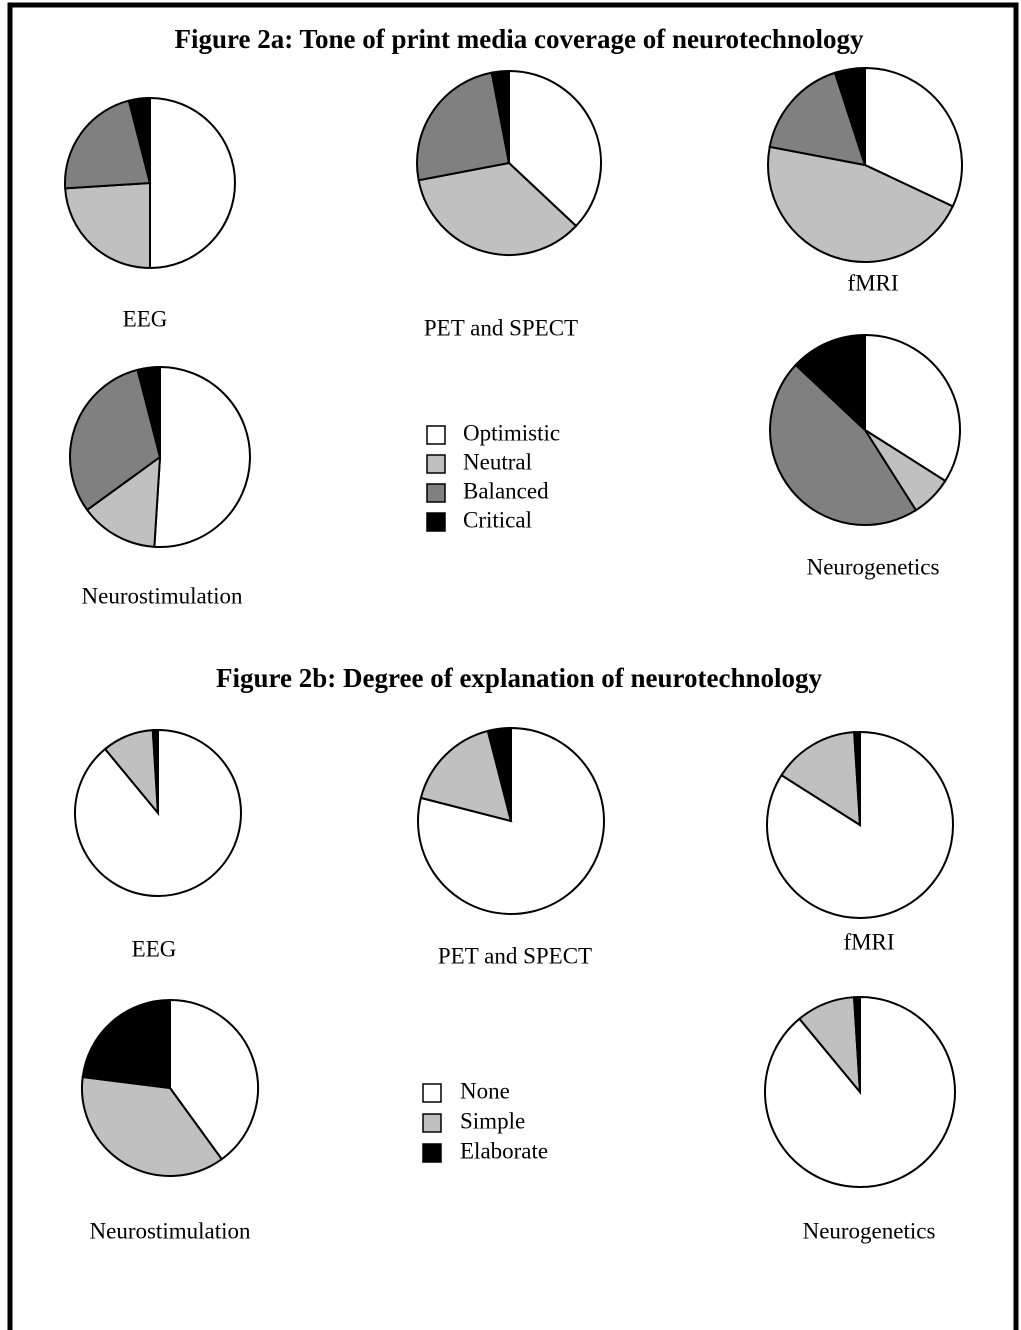  What do you see at coordinates (497, 519) in the screenshot?
I see `legend-label: Critical` at bounding box center [497, 519].